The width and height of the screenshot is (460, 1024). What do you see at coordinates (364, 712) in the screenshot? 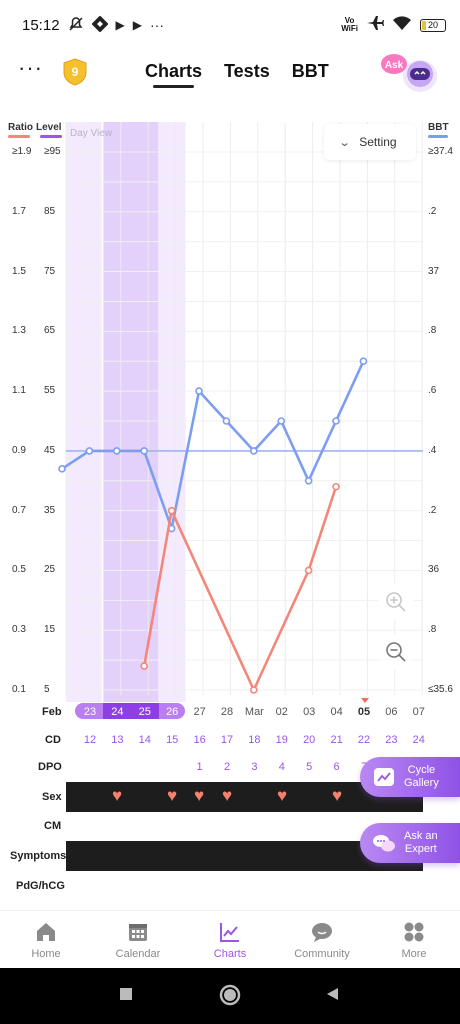
I see `date-cell: 05` at bounding box center [364, 712].